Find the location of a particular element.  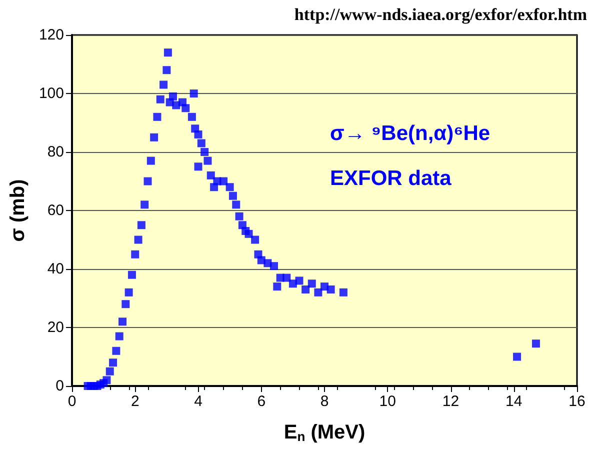

y-tick-label: 80 is located at coordinates (55, 152).